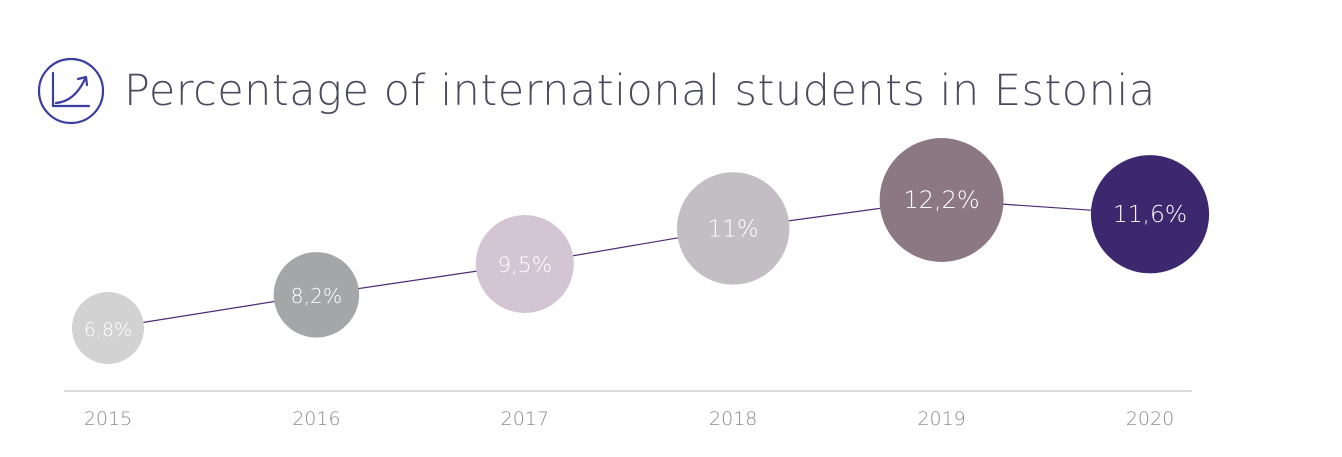 Image resolution: width=1342 pixels, height=457 pixels. Describe the element at coordinates (525, 419) in the screenshot. I see `year-label-2017: 2017` at that location.